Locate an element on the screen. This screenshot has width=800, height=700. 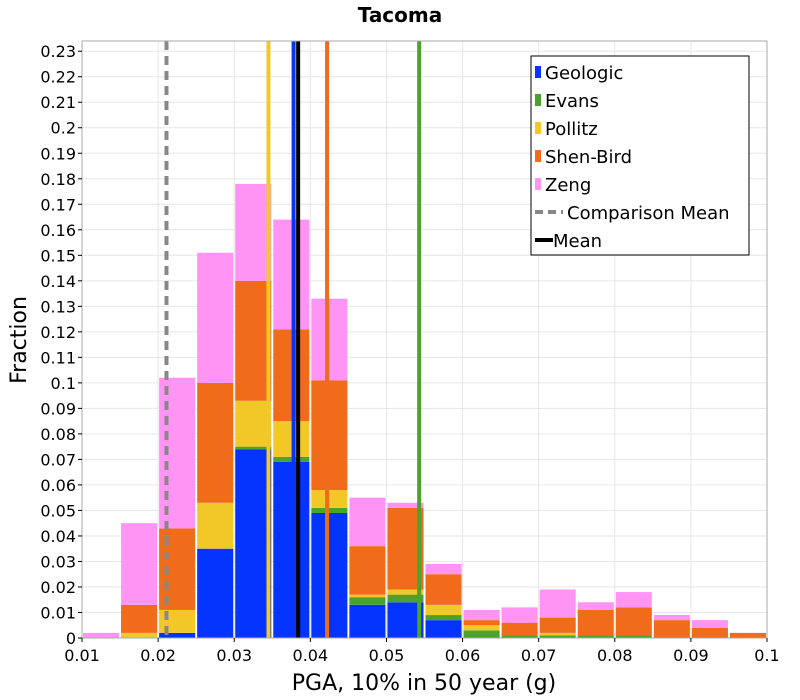
y-tick-label: 0.19 is located at coordinates (58, 153).